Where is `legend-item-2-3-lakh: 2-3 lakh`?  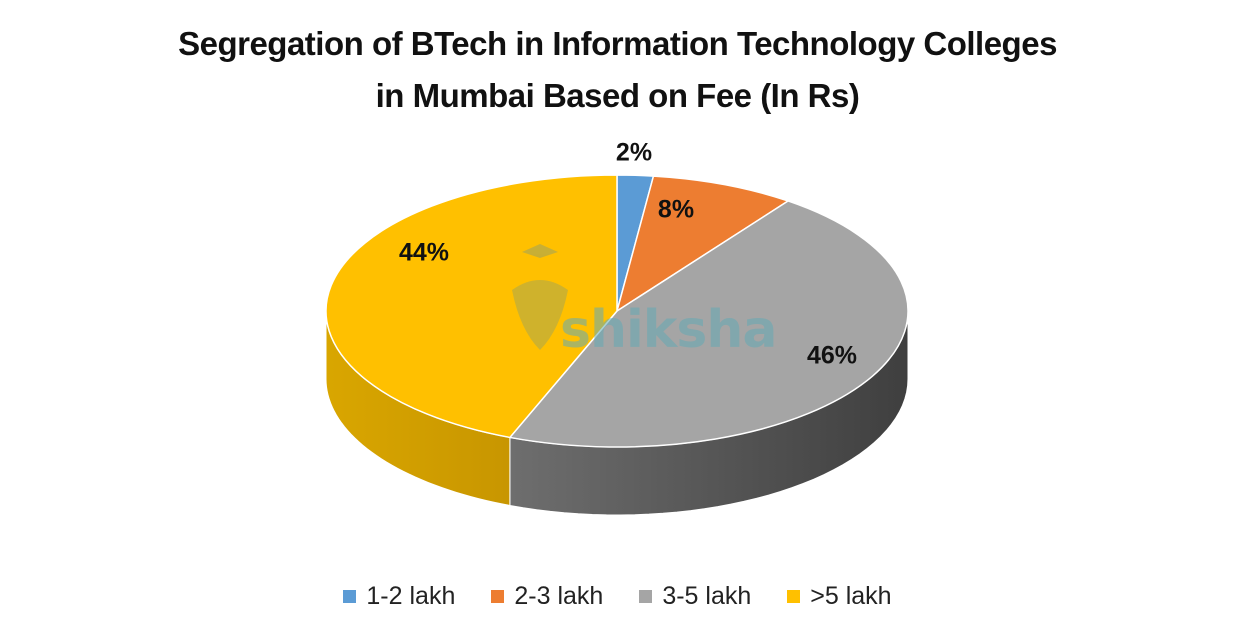 legend-item-2-3-lakh: 2-3 lakh is located at coordinates (547, 596).